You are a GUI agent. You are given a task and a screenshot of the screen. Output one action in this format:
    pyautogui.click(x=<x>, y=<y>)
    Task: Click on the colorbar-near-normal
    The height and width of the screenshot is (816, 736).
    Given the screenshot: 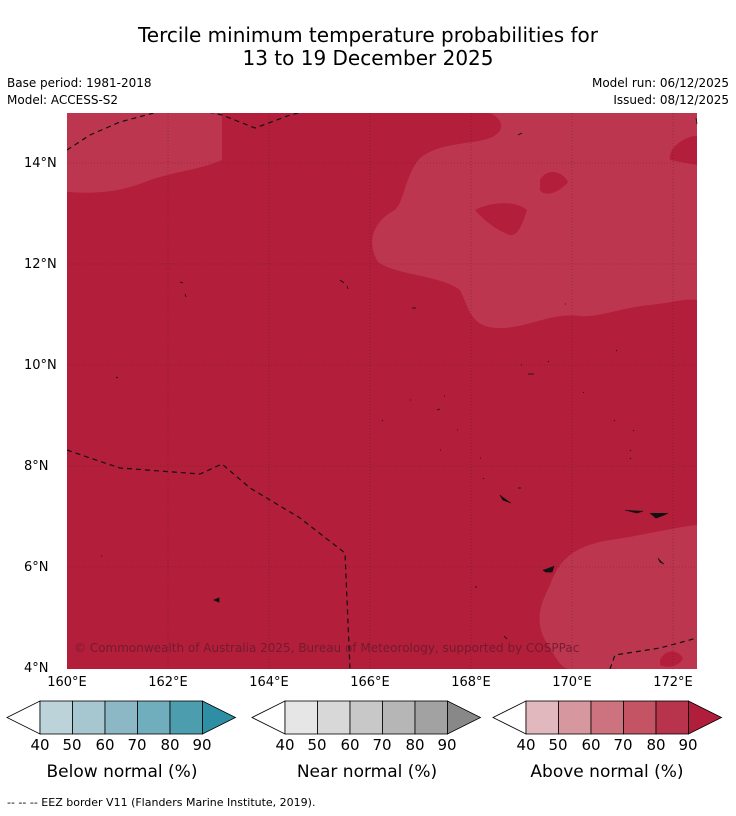 What is the action you would take?
    pyautogui.click(x=366, y=717)
    